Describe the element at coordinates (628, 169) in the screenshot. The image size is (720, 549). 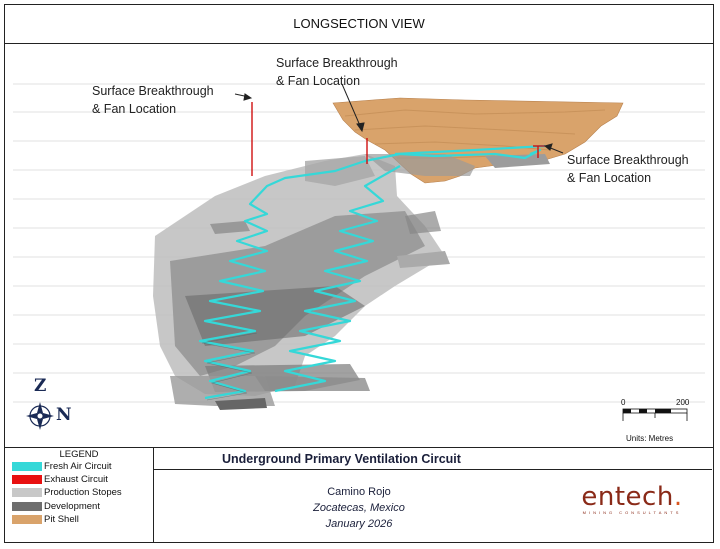
I see `annotation-right: Surface Breakthrough & Fan Location` at that location.